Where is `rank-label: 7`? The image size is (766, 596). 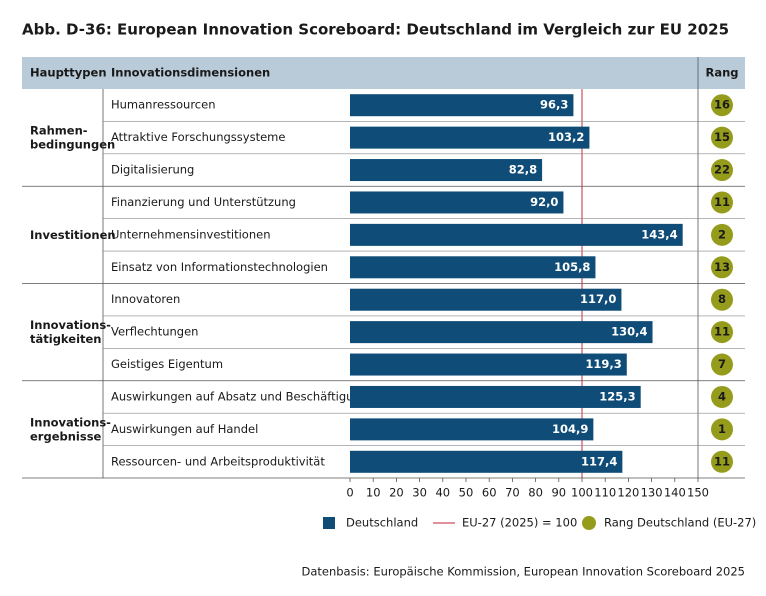
rank-label: 7 is located at coordinates (722, 364).